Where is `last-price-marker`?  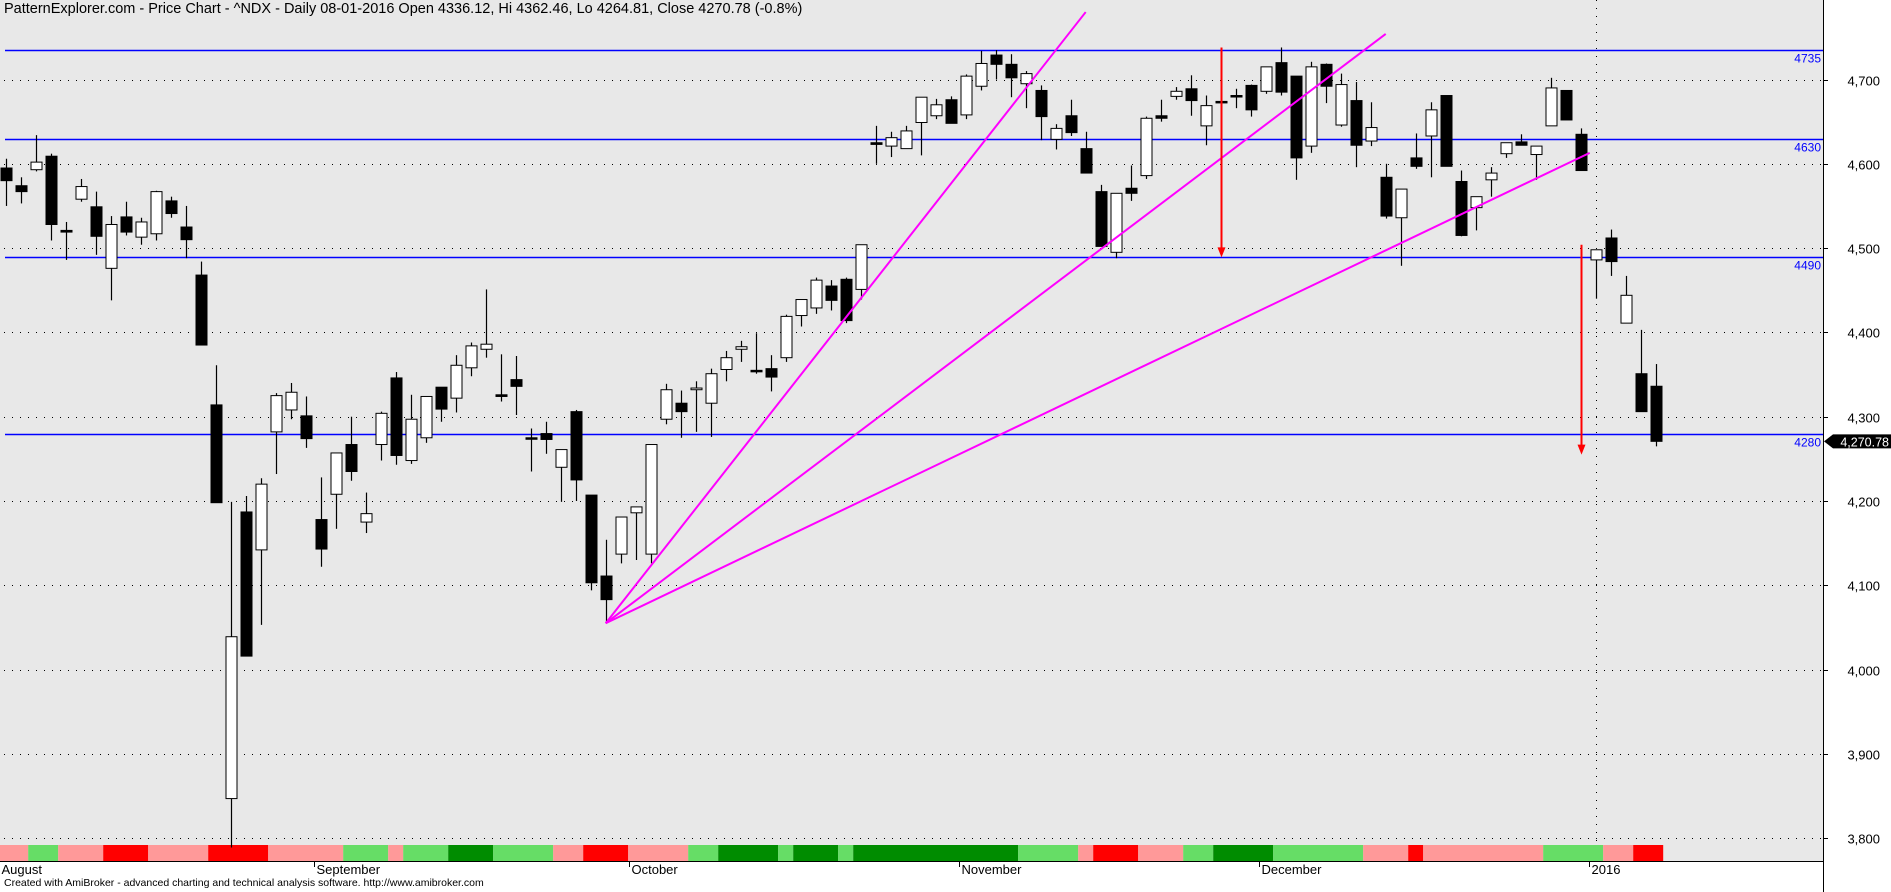 last-price-marker is located at coordinates (1857, 441).